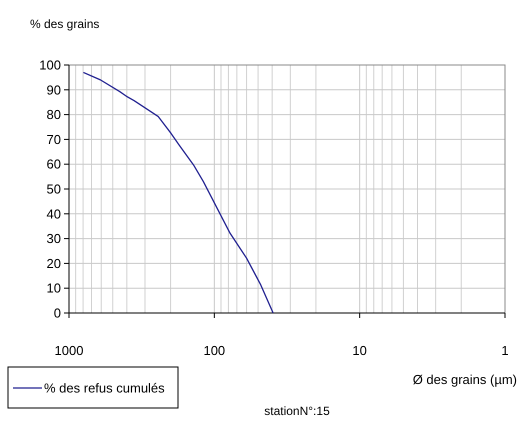 The image size is (525, 425). I want to click on y-tick-label: 100, so click(50, 65).